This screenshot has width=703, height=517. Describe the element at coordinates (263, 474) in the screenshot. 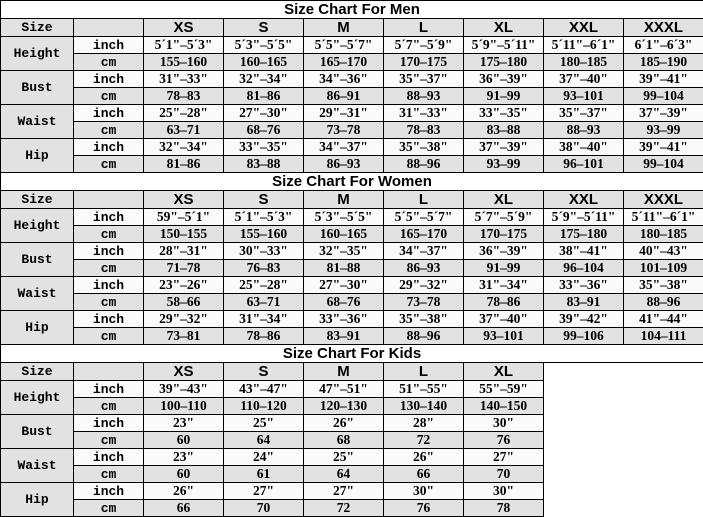

I see `value-cell: 61` at that location.